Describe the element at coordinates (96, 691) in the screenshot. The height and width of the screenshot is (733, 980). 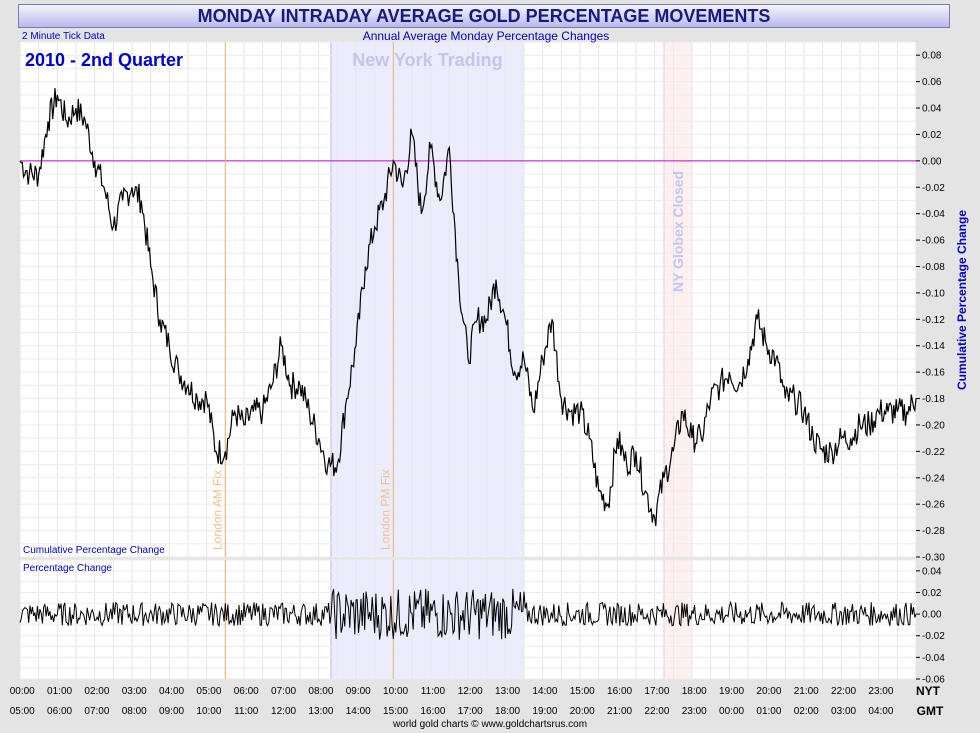
I see `x-tick-label-nyt: 02:00` at that location.